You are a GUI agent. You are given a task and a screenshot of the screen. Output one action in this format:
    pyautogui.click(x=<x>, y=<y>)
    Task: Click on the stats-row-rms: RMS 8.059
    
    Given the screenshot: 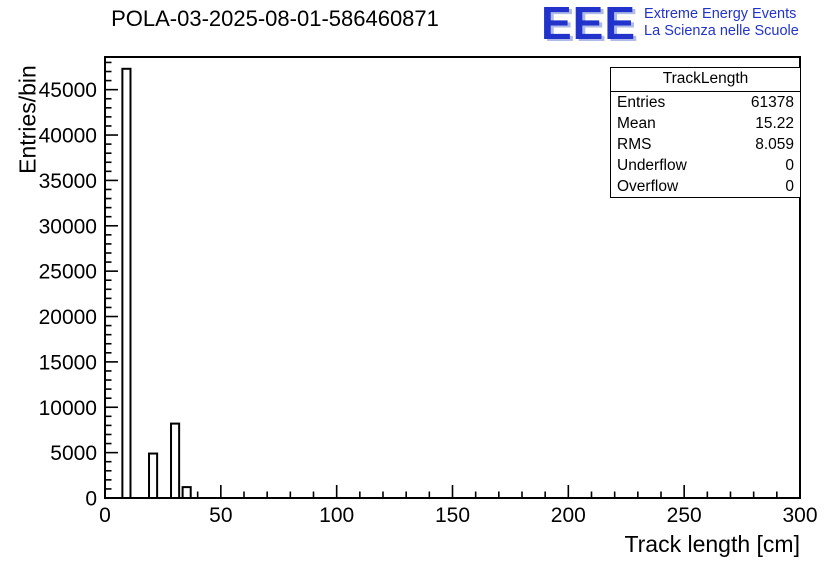 What is the action you would take?
    pyautogui.click(x=705, y=144)
    